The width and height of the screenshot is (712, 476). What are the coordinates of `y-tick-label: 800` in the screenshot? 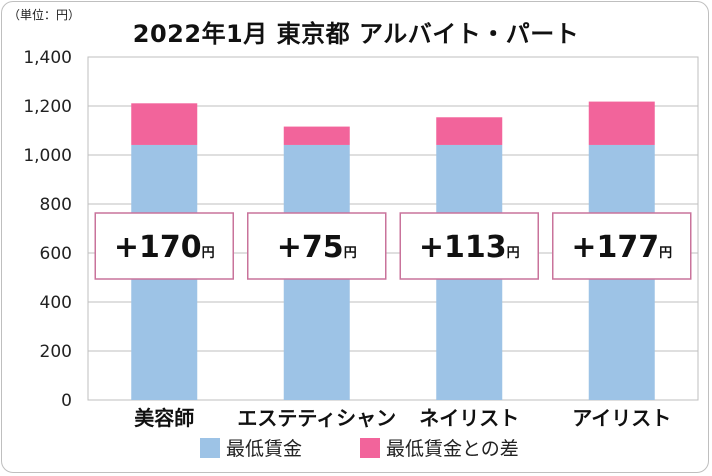 It's located at (56, 205).